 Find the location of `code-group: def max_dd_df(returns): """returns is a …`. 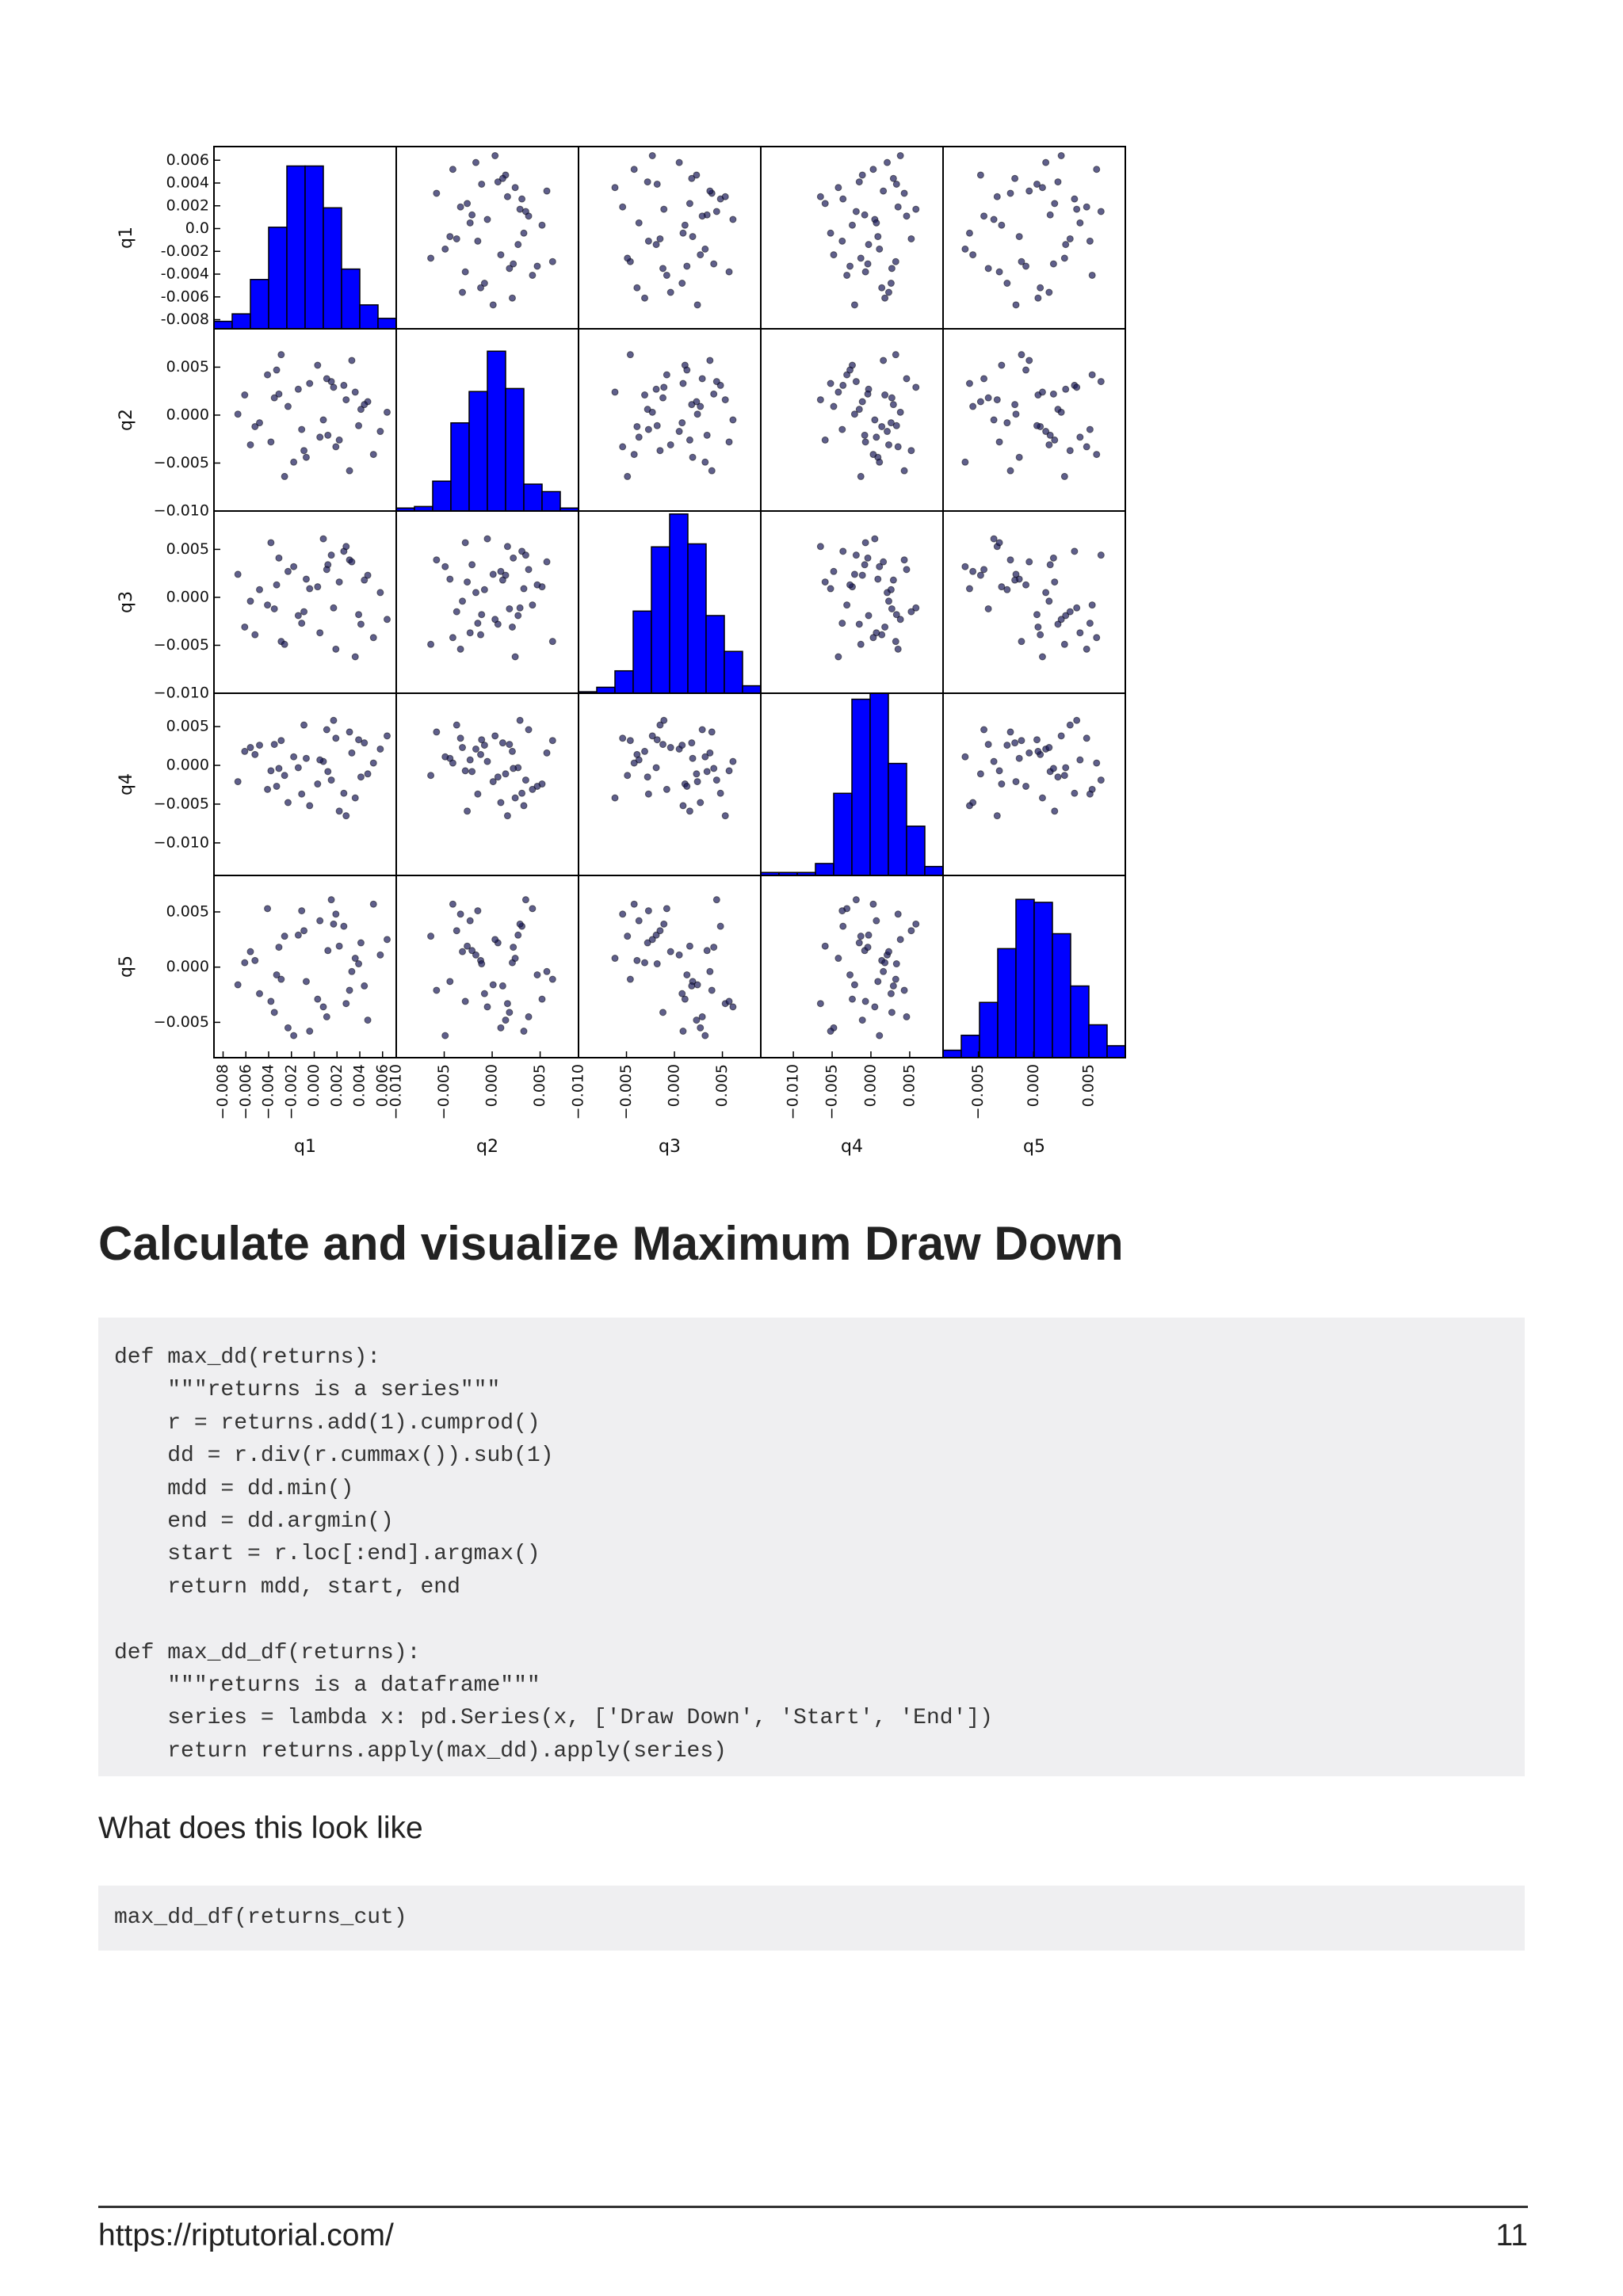

code-group: def max_dd_df(returns): """returns is a … is located at coordinates (811, 1702).